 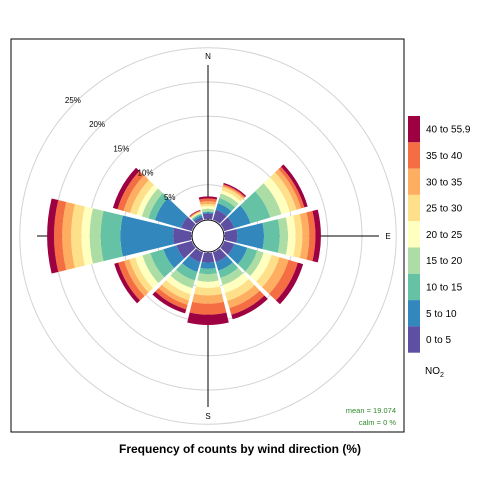 I want to click on ring-label-20: 20%, so click(x=97, y=124).